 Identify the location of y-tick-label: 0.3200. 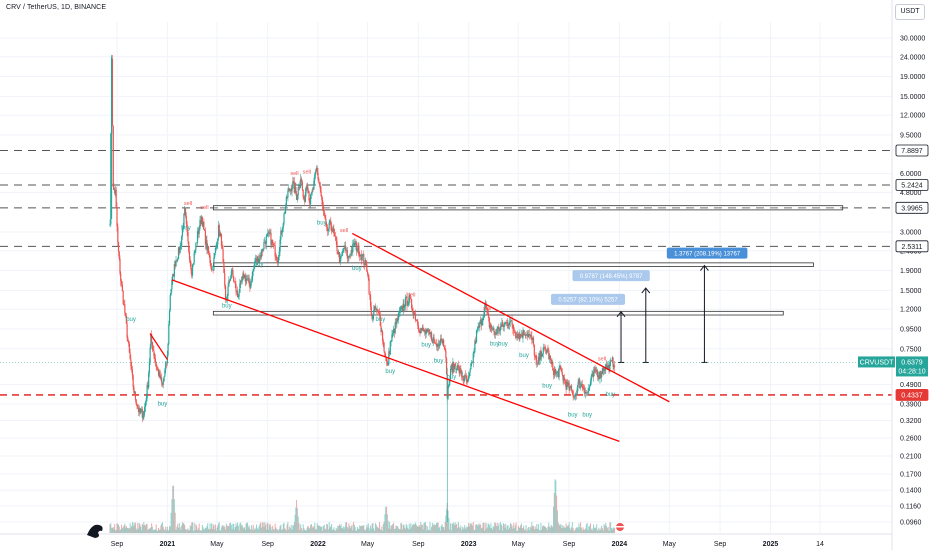
(911, 421).